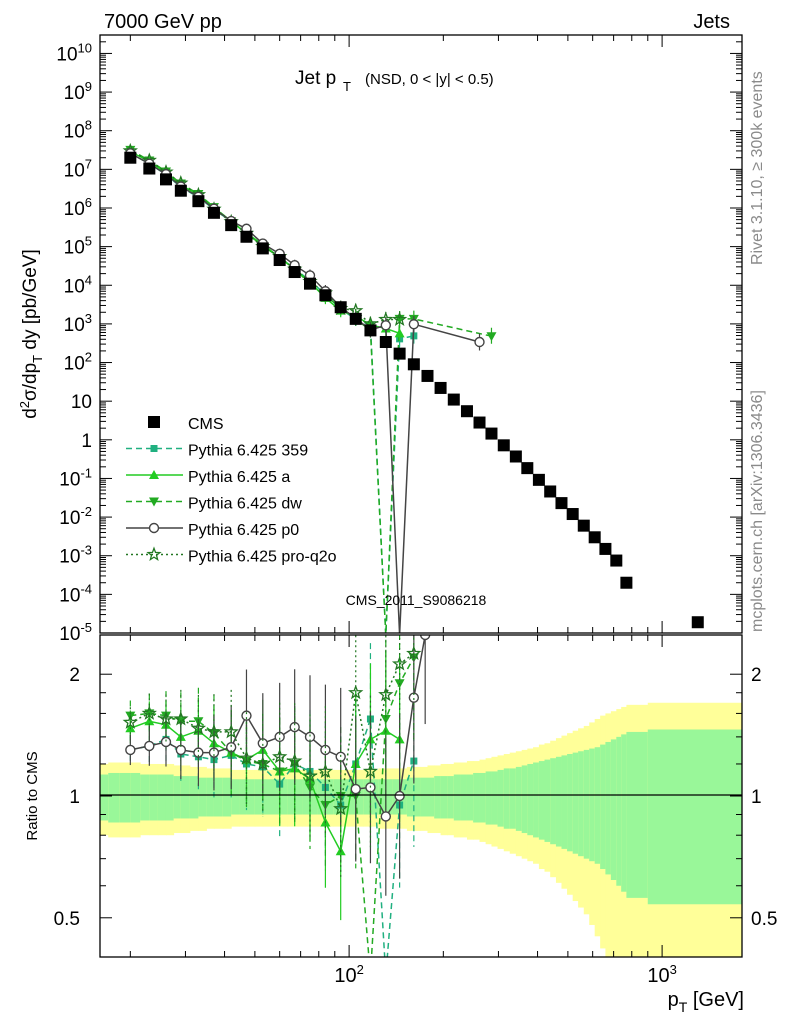 The height and width of the screenshot is (1024, 786). I want to click on y-tick-label: 10⁵, so click(78, 246).